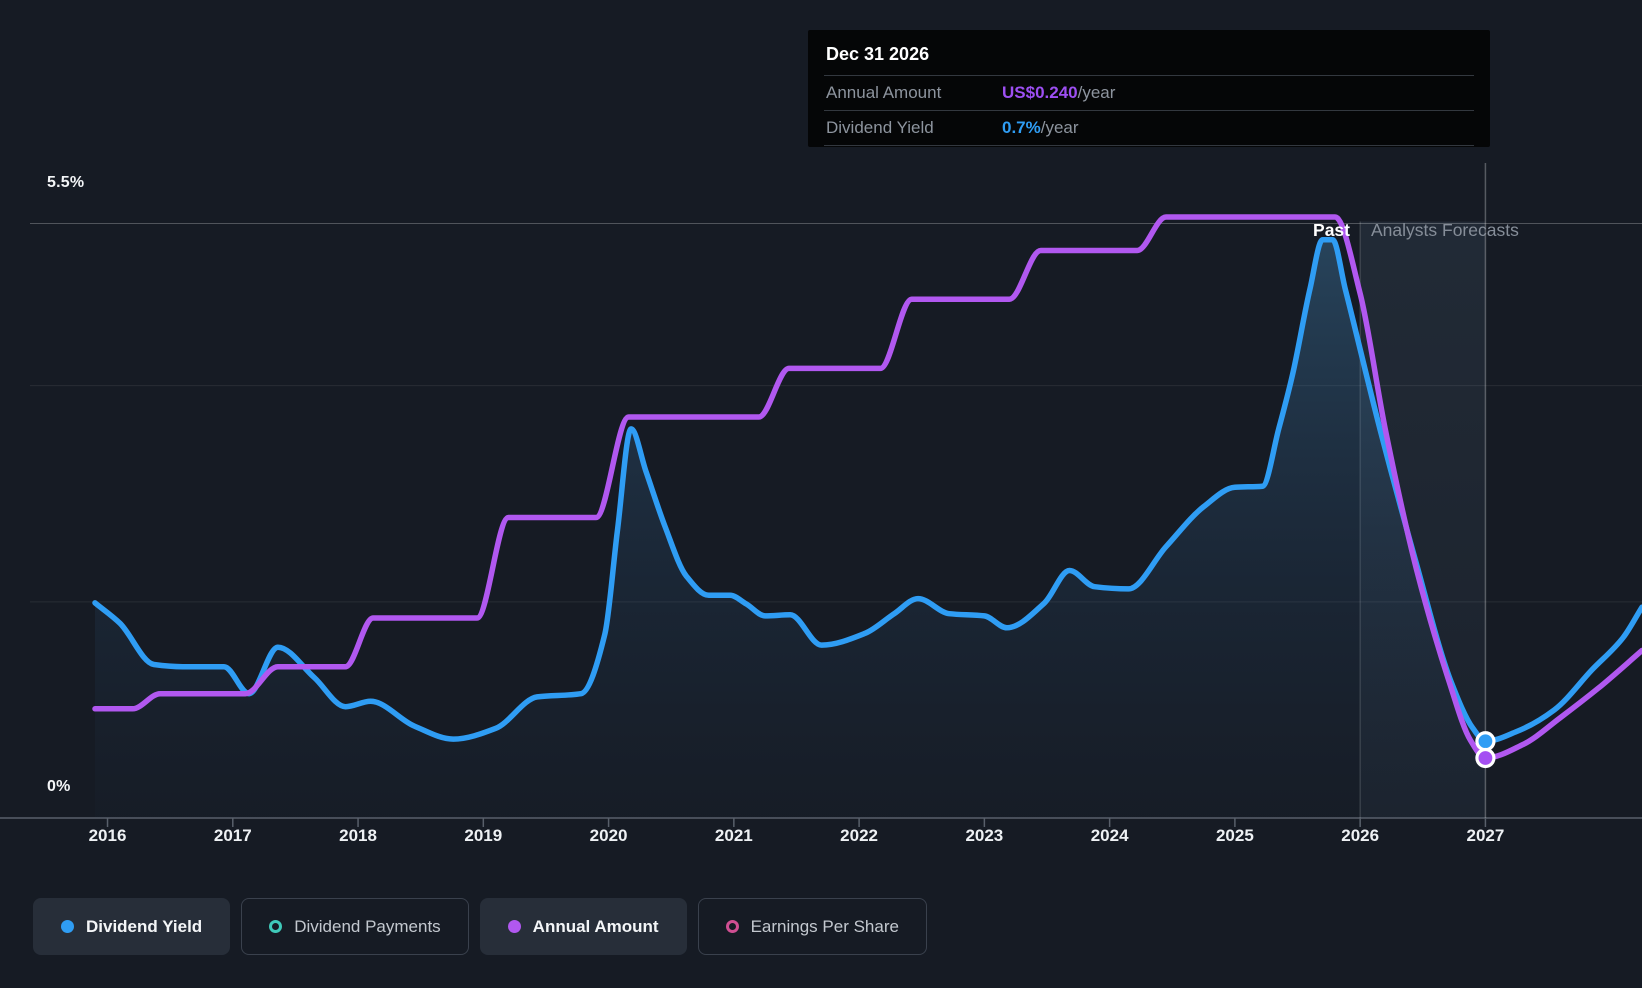 This screenshot has width=1642, height=988. I want to click on x-tick-label: 2022, so click(859, 835).